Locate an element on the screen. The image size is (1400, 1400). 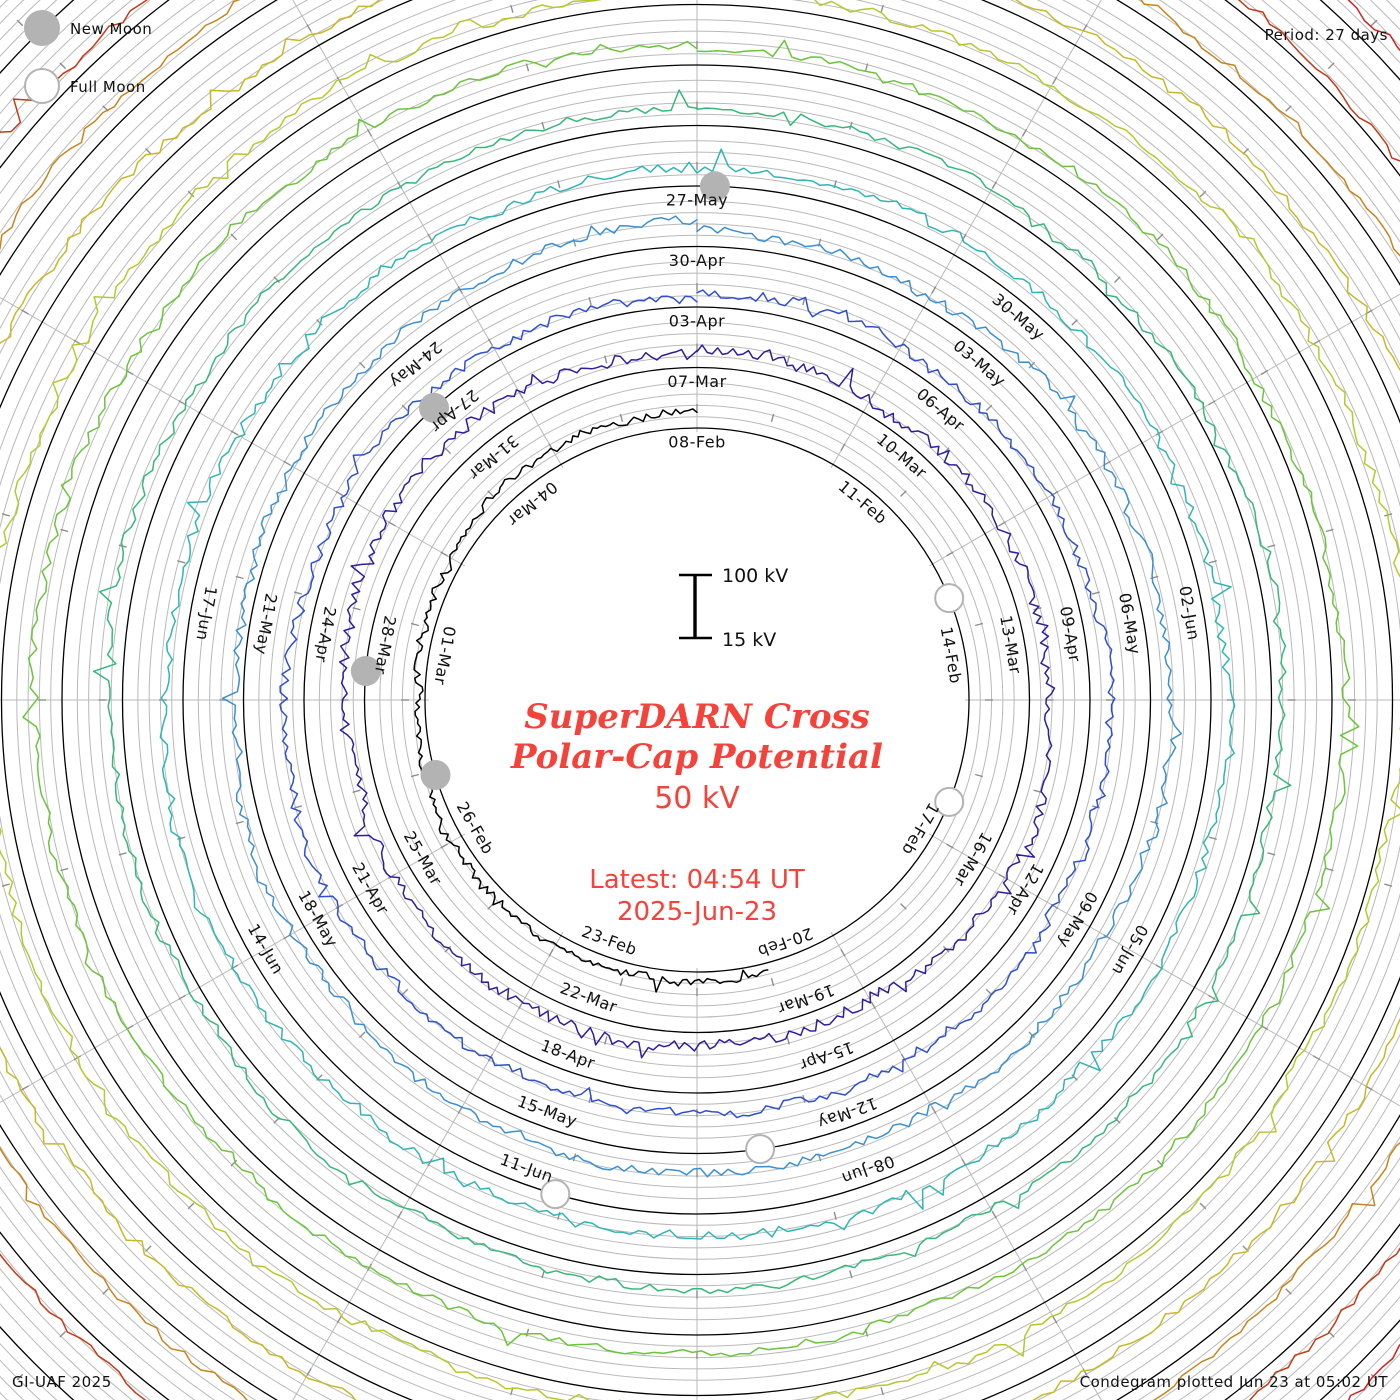
ring-date-label: 21-Apr is located at coordinates (370, 888).